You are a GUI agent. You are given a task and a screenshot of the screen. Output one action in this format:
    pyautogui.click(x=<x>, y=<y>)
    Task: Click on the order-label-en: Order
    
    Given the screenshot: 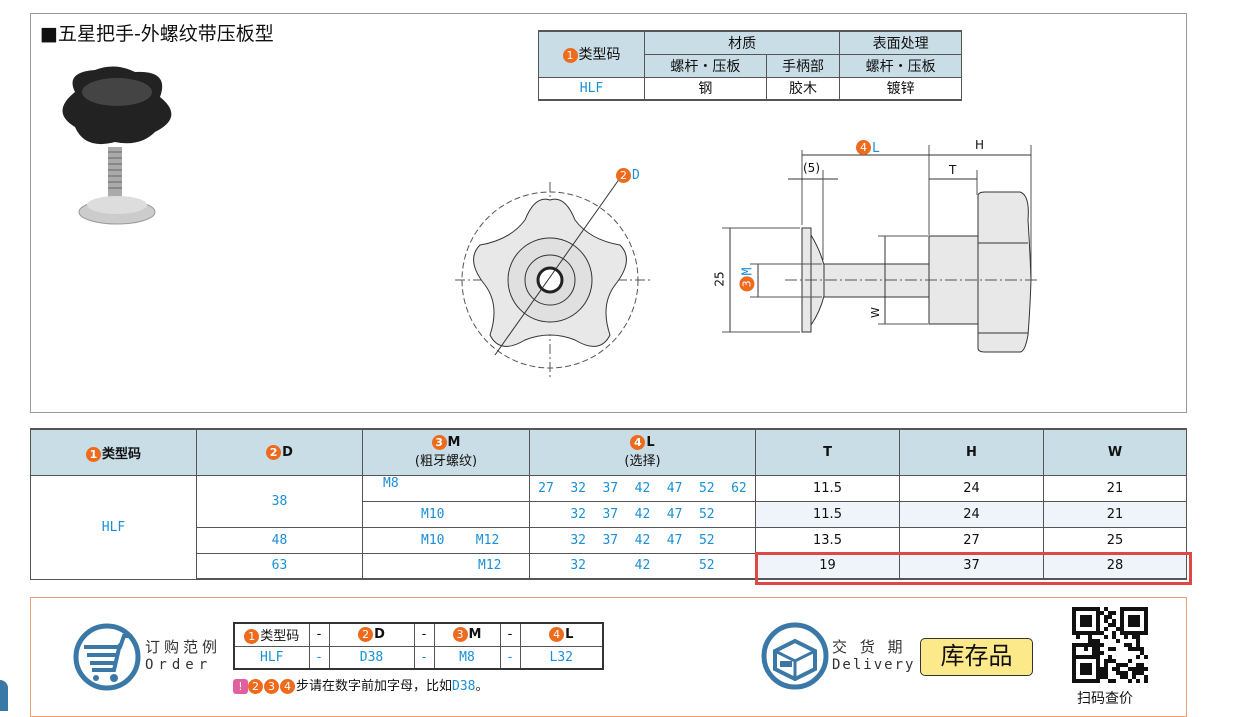 What is the action you would take?
    pyautogui.click(x=179, y=665)
    